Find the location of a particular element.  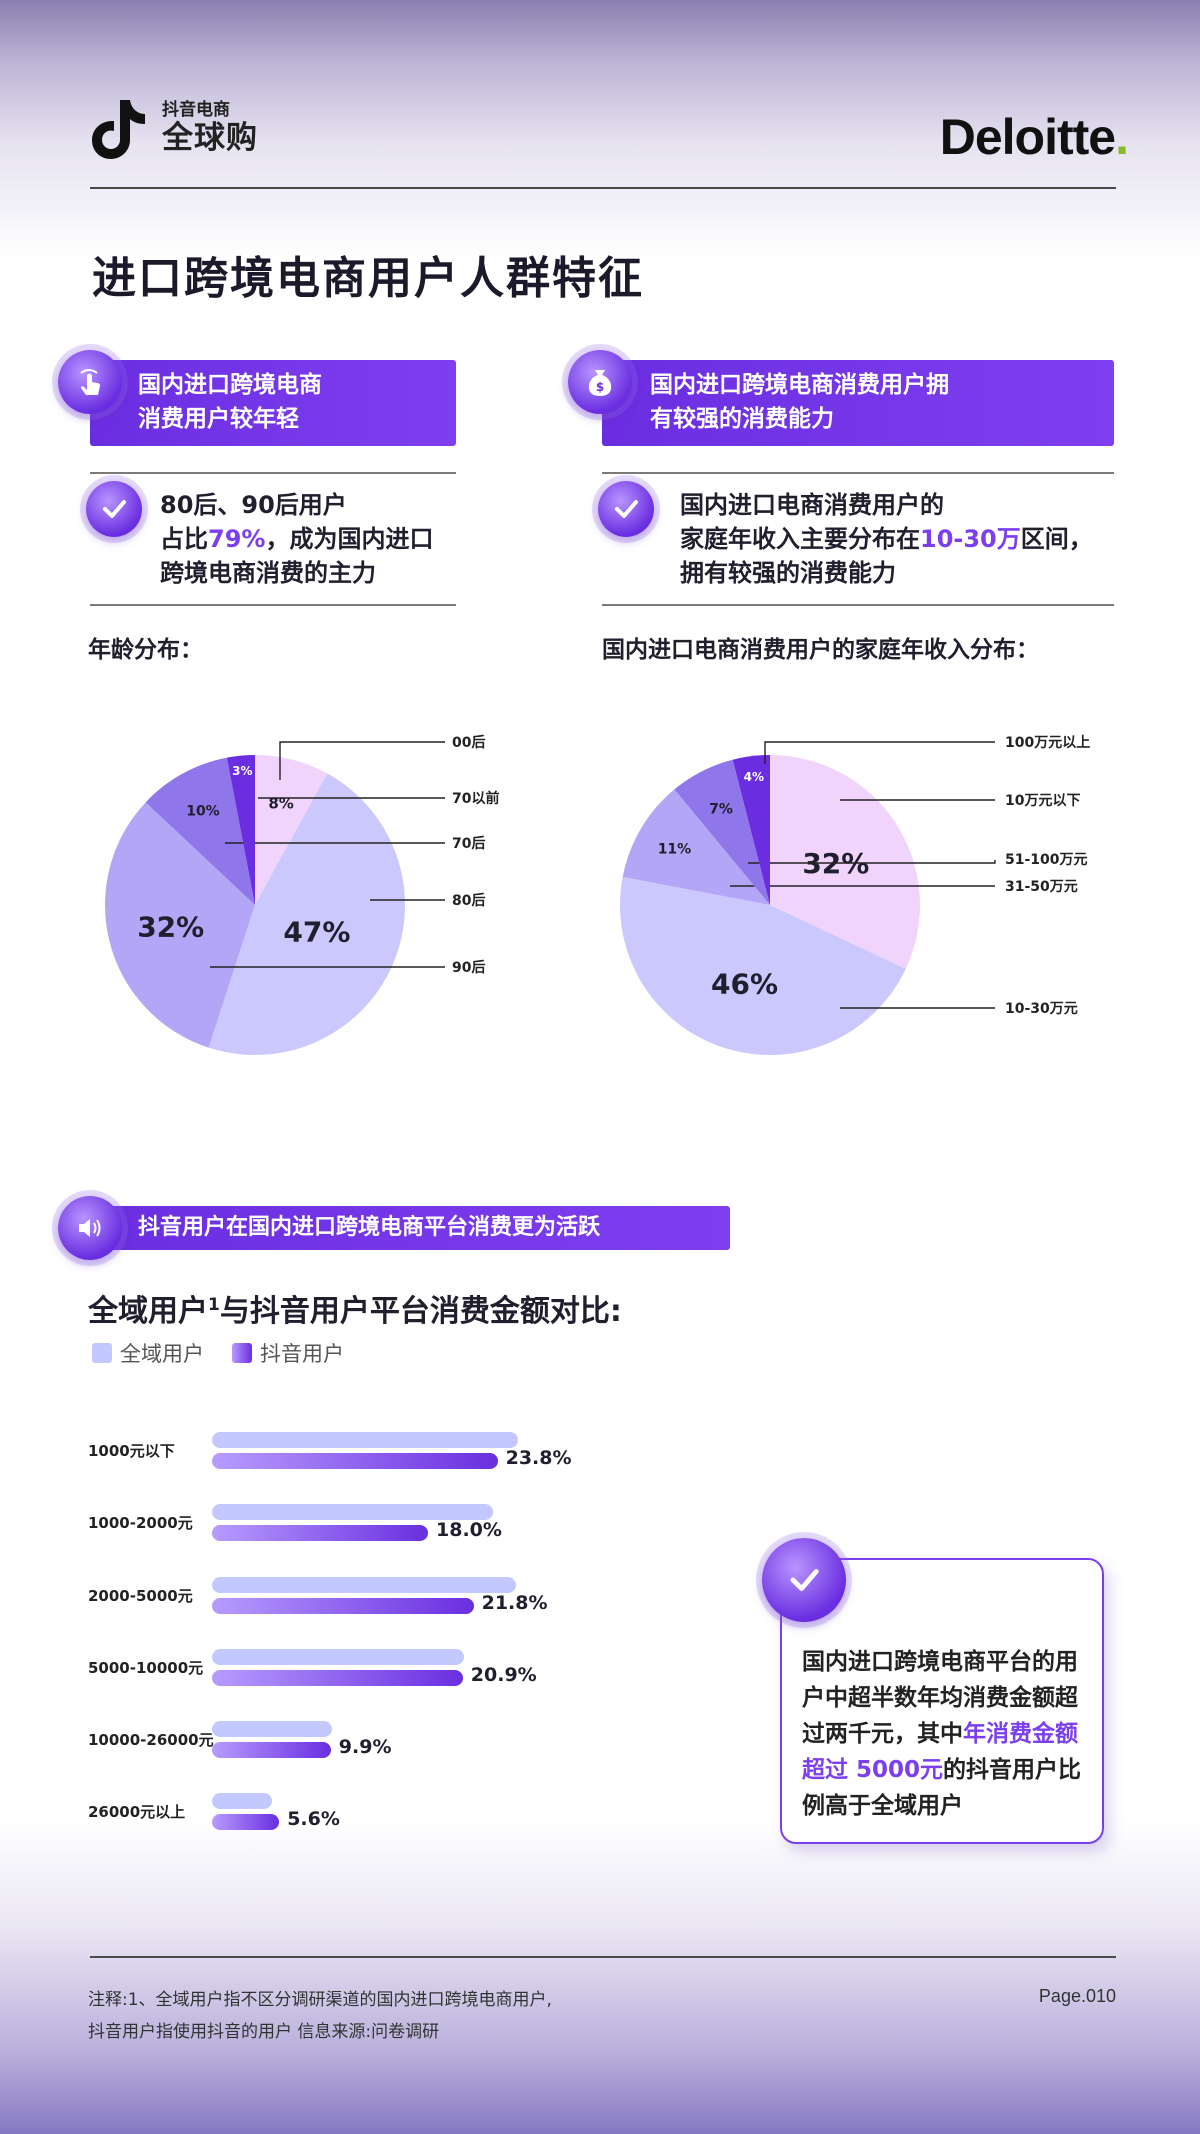

callout-highlight: 年消费金额超过 5000元 is located at coordinates (940, 1752).